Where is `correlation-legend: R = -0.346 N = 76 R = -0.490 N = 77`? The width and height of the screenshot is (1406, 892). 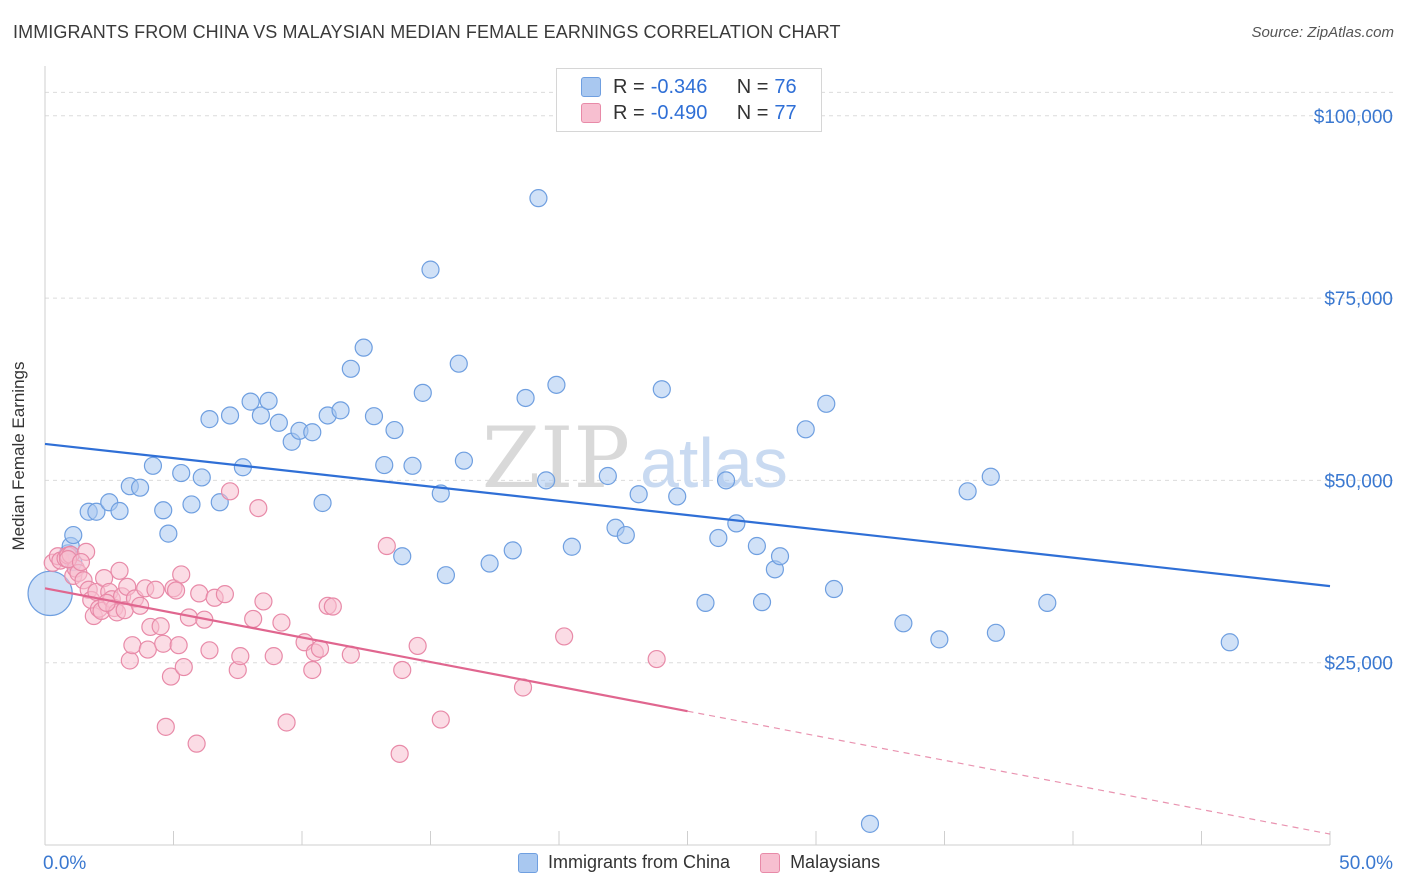
correlation-legend: R = -0.346 N = 76 R = -0.490 N = 77 is located at coordinates (689, 100).